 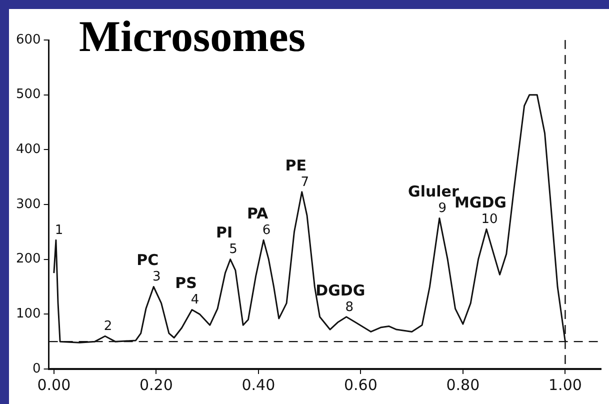 What do you see at coordinates (186, 283) in the screenshot?
I see `annotation: PS` at bounding box center [186, 283].